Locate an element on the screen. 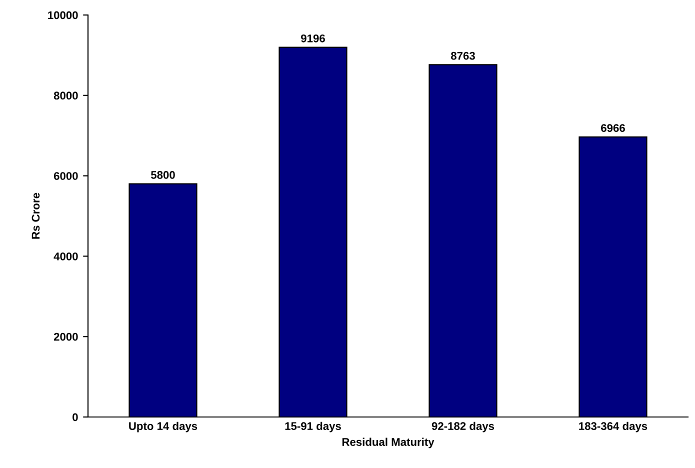 This screenshot has height=468, width=695. x-tick-label: 183-364 days is located at coordinates (613, 427).